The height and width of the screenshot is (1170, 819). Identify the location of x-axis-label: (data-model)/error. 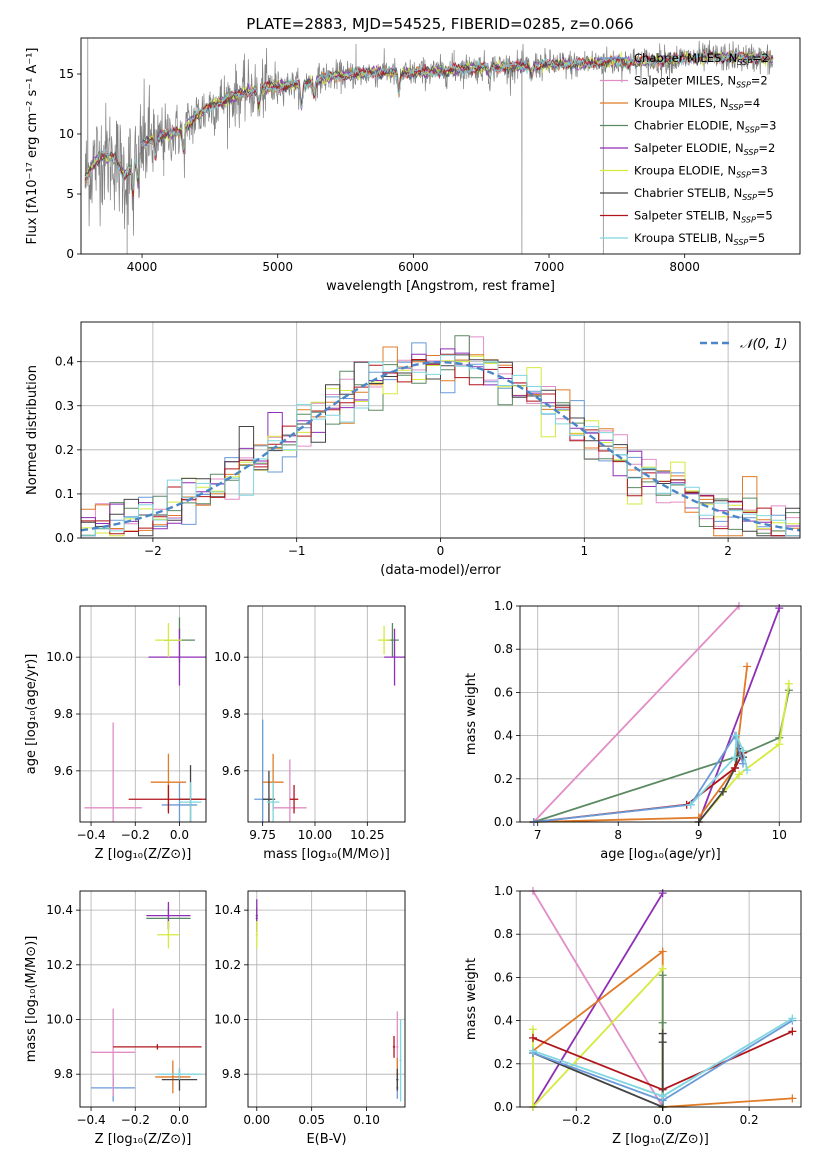
(440, 570).